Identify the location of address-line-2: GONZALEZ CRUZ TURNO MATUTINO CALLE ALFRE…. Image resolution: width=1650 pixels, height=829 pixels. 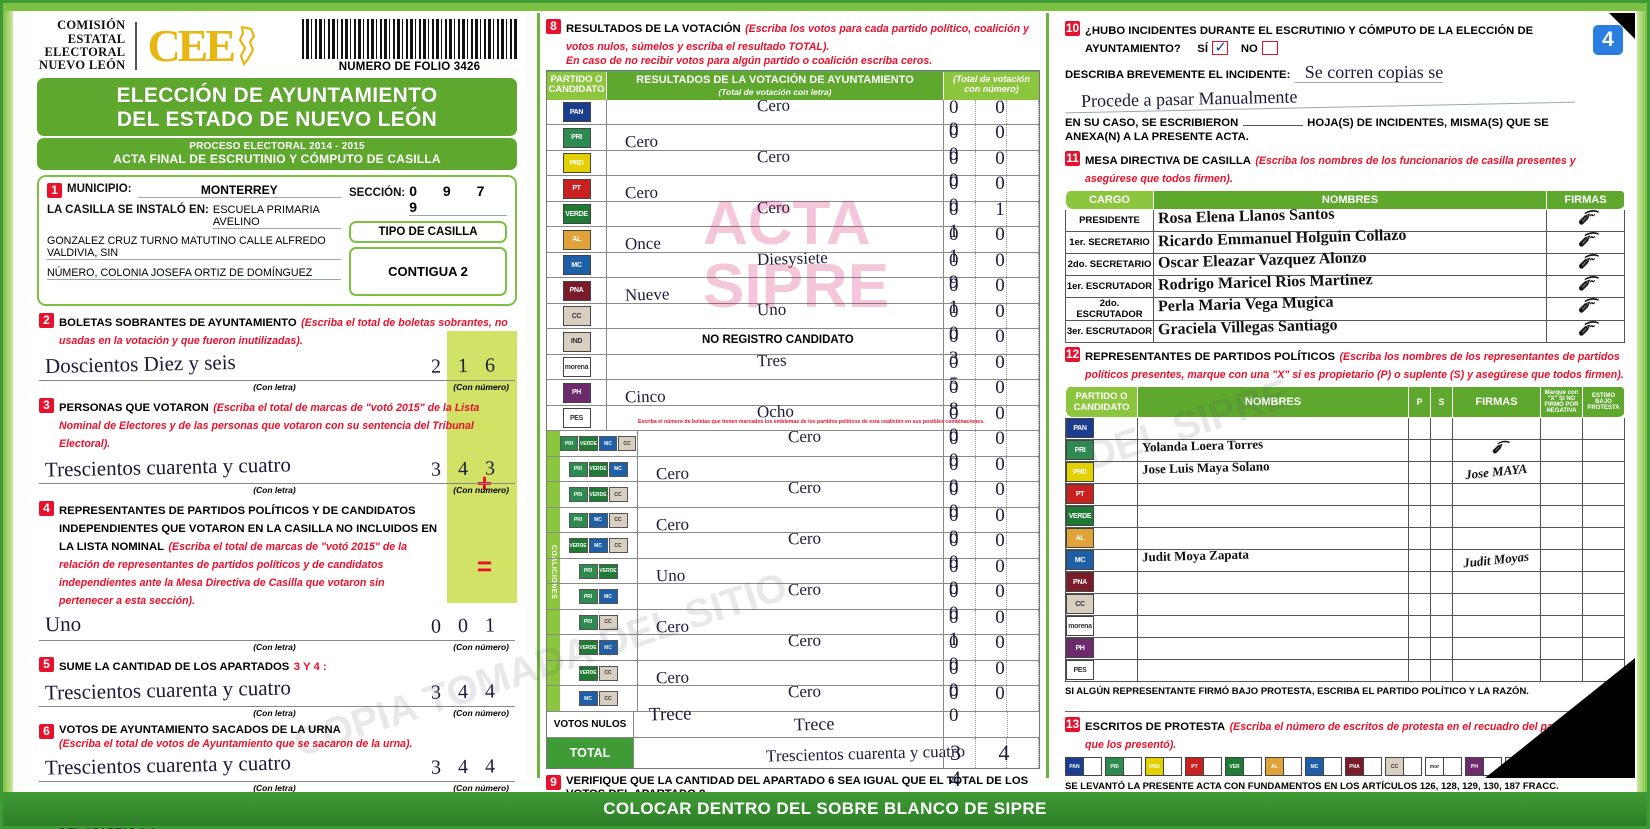
(194, 248).